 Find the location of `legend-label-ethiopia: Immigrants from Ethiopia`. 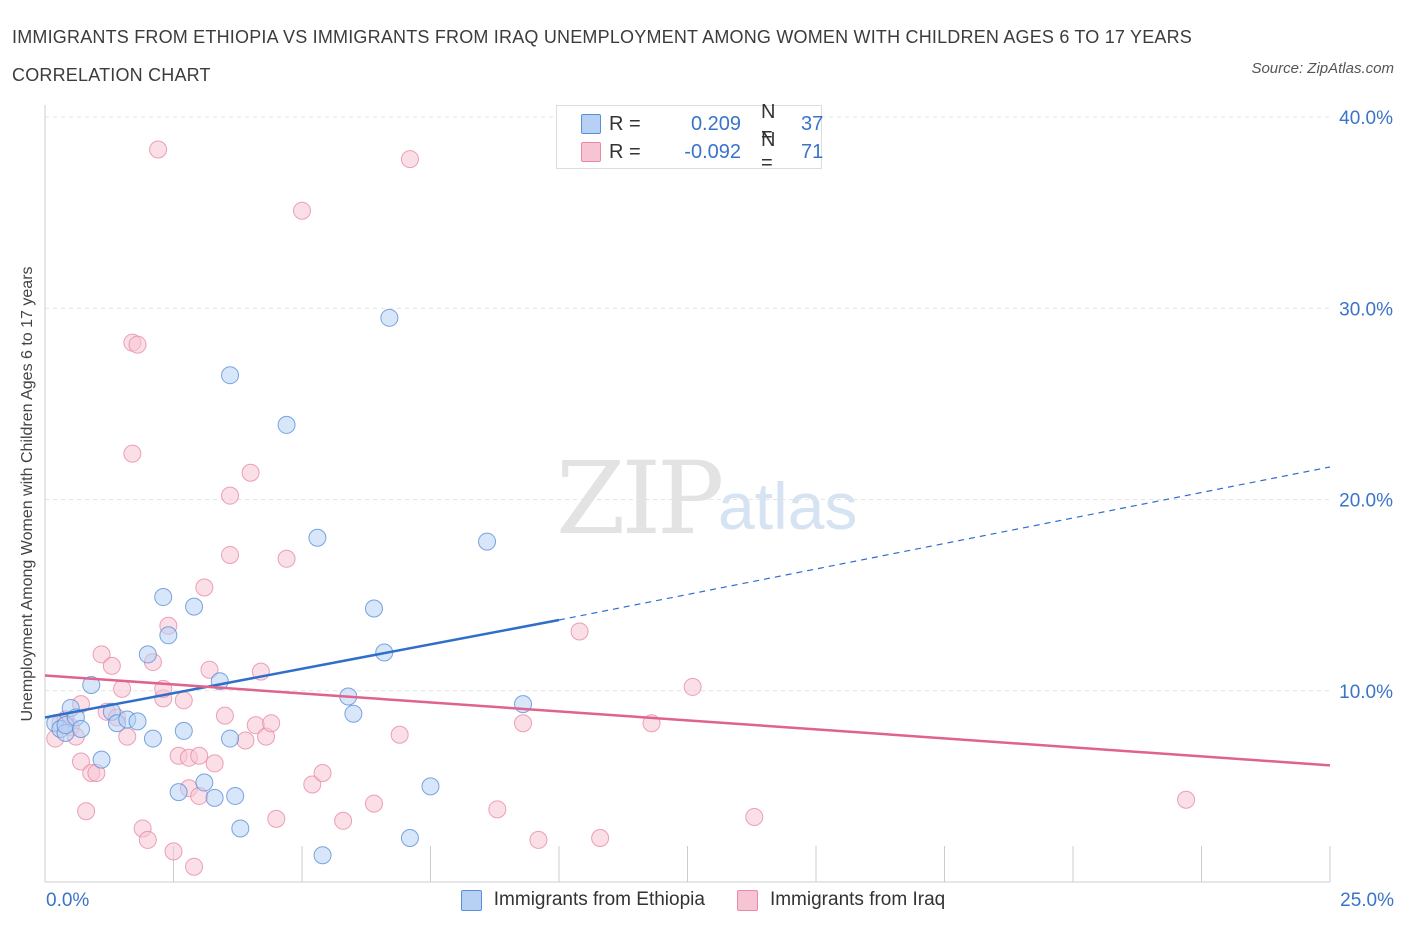

legend-label-ethiopia: Immigrants from Ethiopia is located at coordinates (599, 899).